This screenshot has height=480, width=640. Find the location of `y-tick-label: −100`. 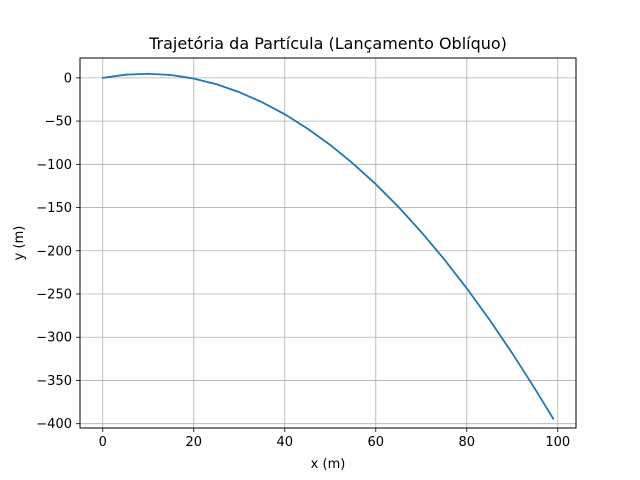

y-tick-label: −100 is located at coordinates (54, 165).